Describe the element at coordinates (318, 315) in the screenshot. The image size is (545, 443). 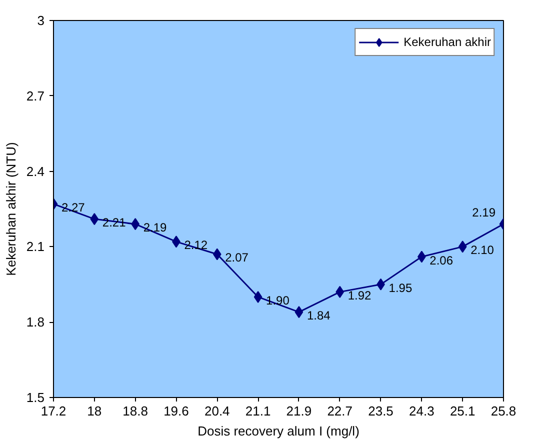
I see `data-label: 1.84` at that location.